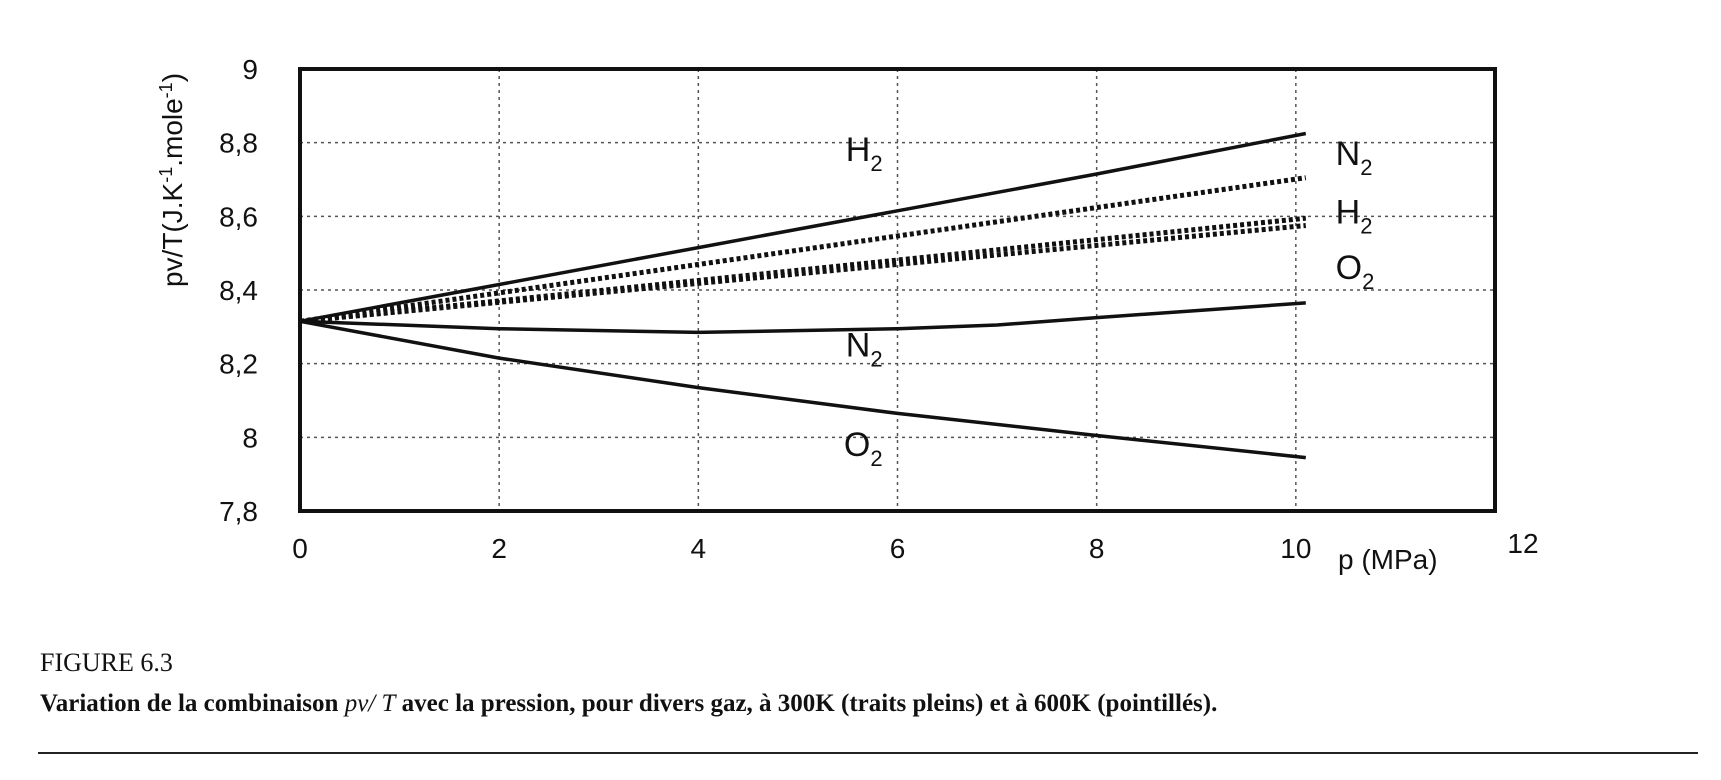 The height and width of the screenshot is (780, 1721). I want to click on caption-formula: pv/ T, so click(370, 703).